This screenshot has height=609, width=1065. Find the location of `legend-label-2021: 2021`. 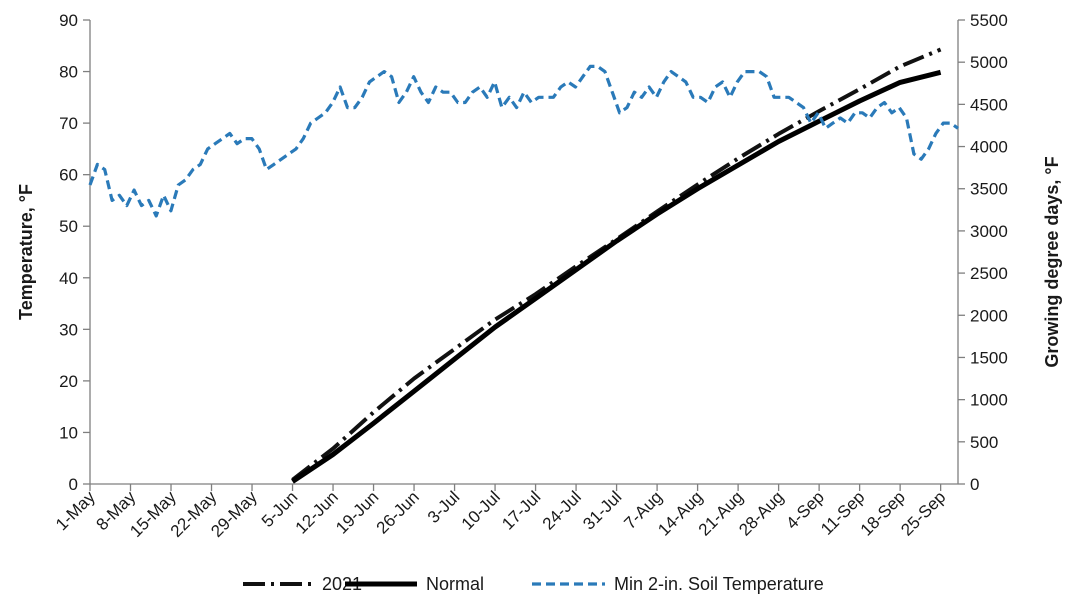

legend-label-2021: 2021 is located at coordinates (342, 584).